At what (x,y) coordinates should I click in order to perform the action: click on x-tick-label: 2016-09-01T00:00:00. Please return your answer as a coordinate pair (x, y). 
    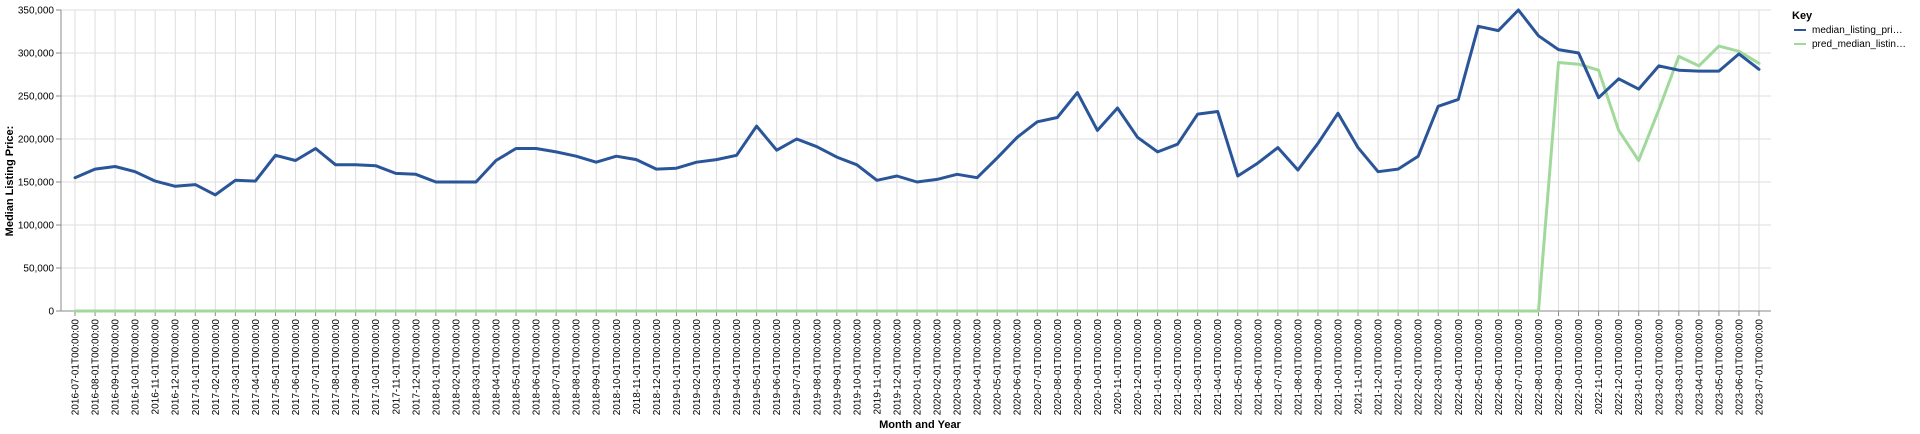
    Looking at the image, I should click on (116, 367).